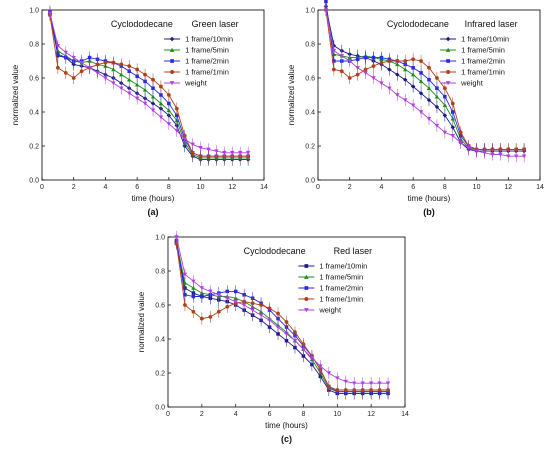 Image resolution: width=550 pixels, height=450 pixels. What do you see at coordinates (353, 251) in the screenshot?
I see `chart-subtitle: Red laser` at bounding box center [353, 251].